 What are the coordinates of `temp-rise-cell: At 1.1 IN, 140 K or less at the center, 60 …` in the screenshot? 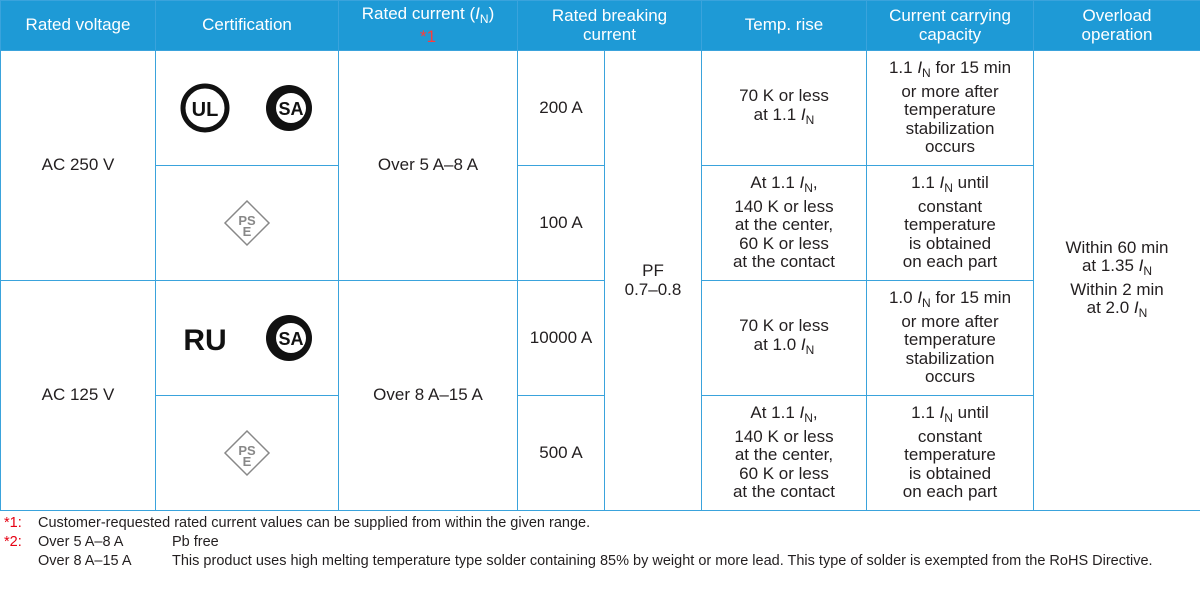 It's located at (784, 223).